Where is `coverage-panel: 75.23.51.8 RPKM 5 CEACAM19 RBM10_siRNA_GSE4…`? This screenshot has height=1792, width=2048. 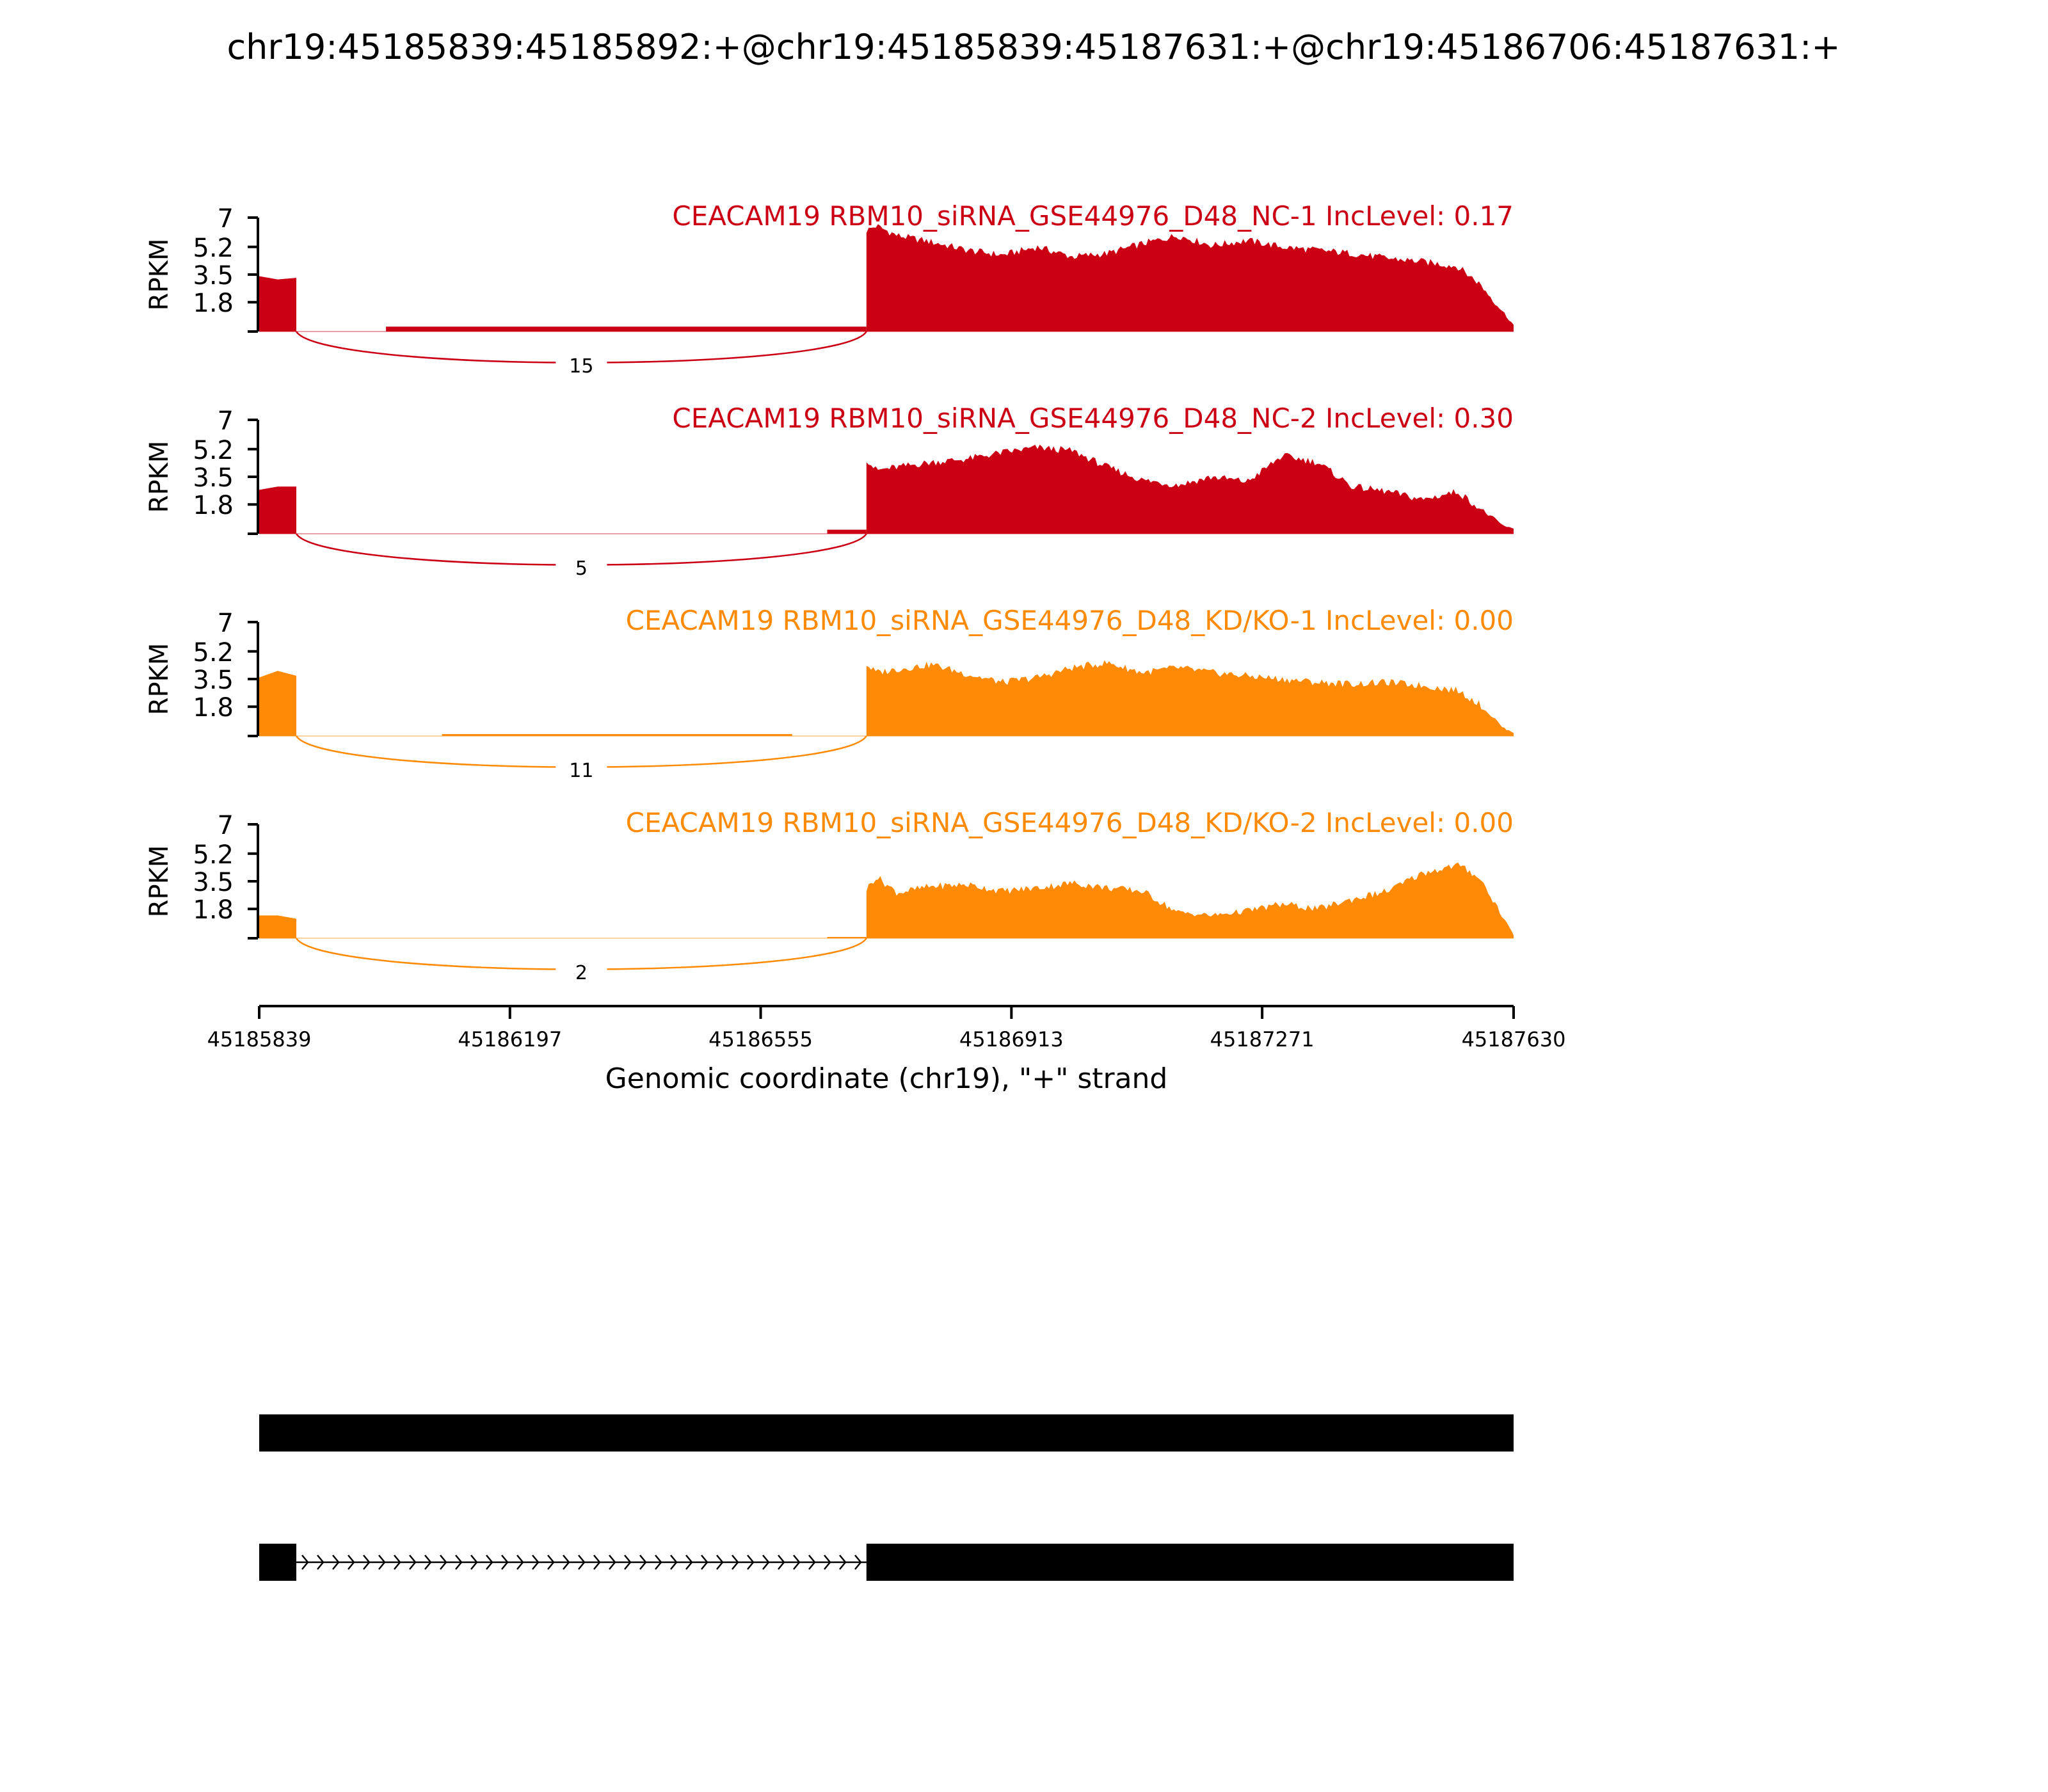 coverage-panel: 75.23.51.8 RPKM 5 CEACAM19 RBM10_siRNA_GSE4… is located at coordinates (829, 492).